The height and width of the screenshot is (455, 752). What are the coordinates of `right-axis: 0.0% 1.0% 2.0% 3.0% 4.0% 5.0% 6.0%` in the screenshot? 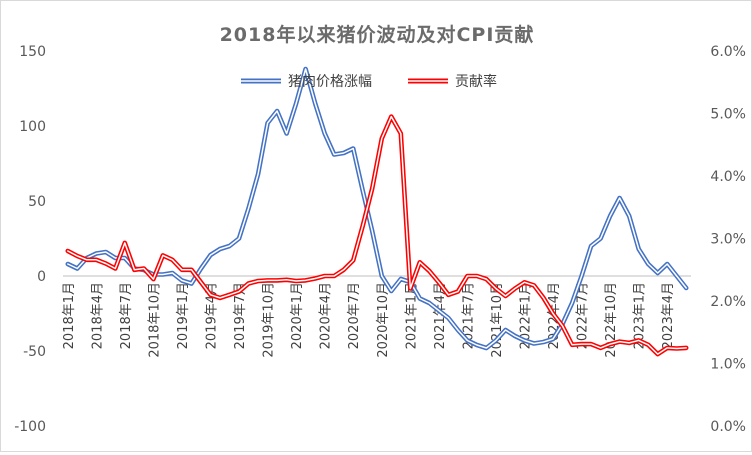 It's located at (728, 239).